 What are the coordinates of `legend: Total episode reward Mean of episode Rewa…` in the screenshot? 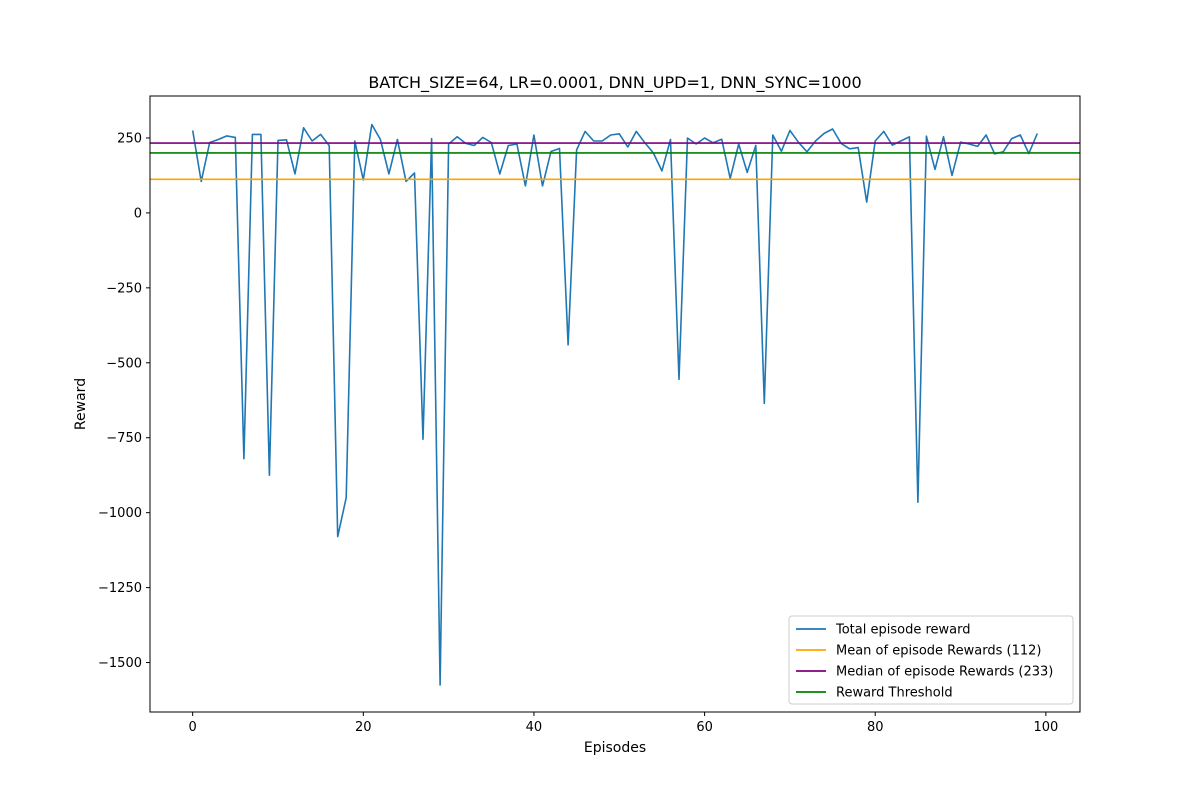 It's located at (931, 660).